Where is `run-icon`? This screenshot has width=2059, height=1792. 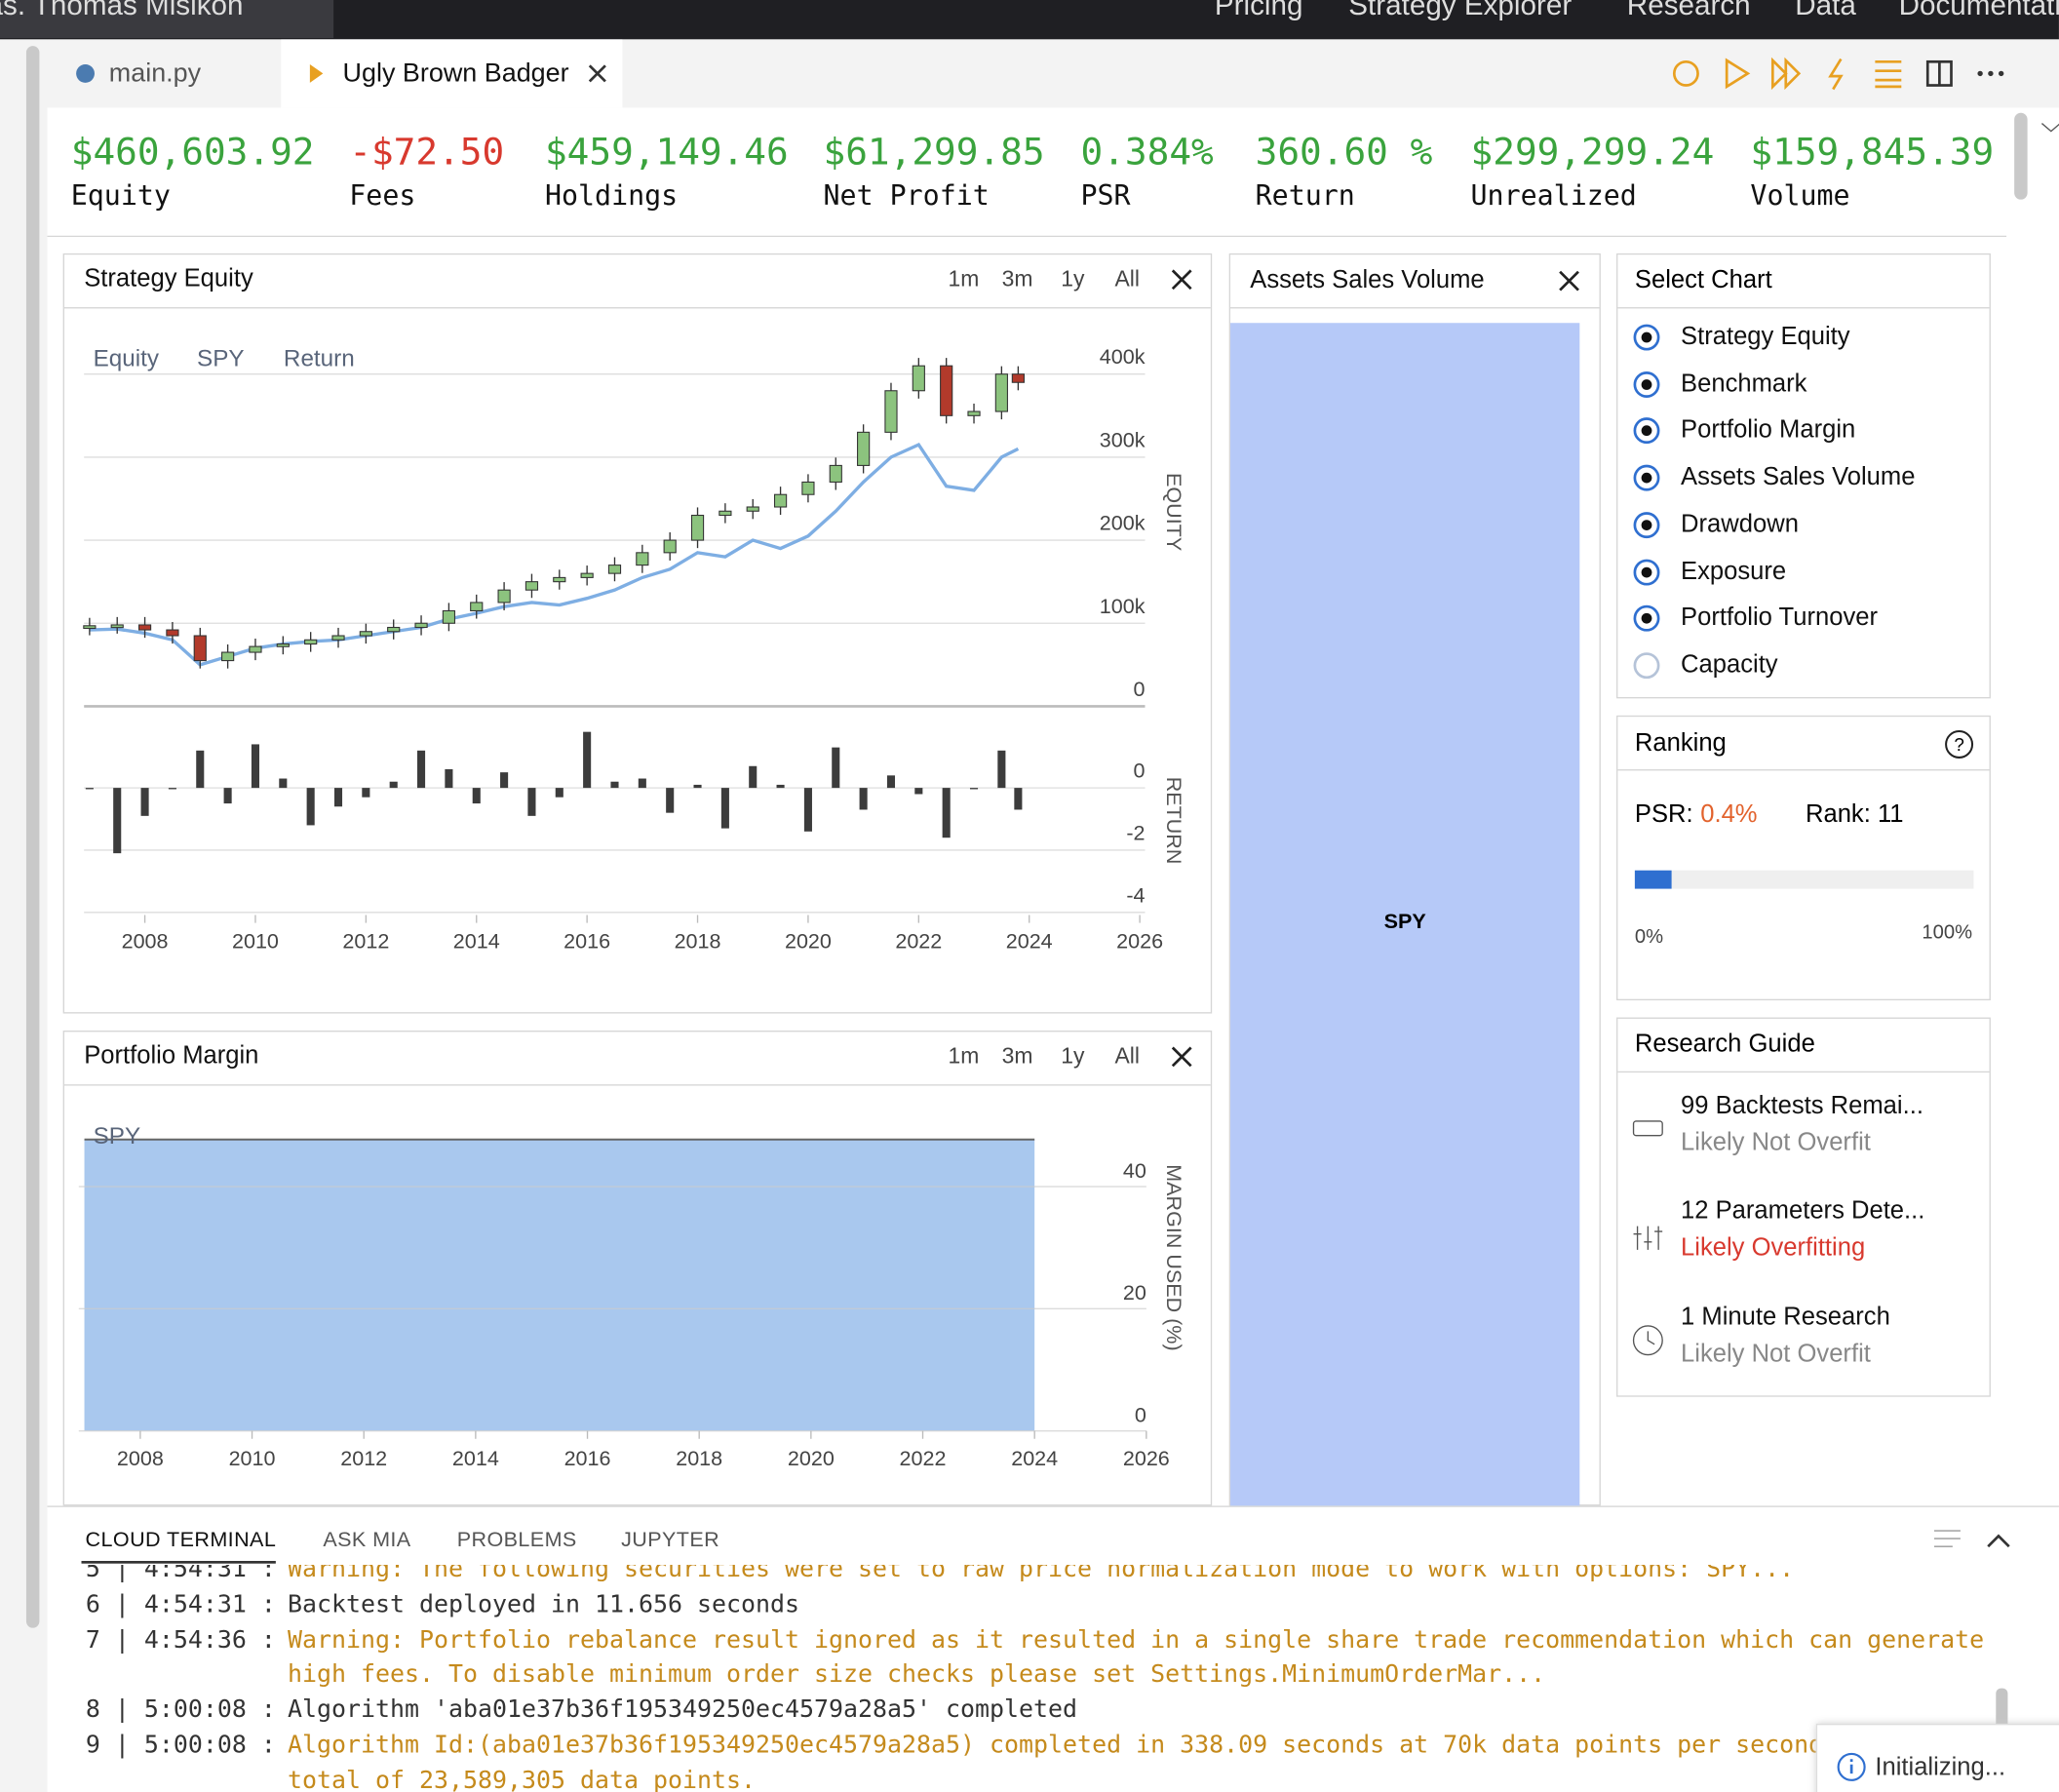 run-icon is located at coordinates (316, 73).